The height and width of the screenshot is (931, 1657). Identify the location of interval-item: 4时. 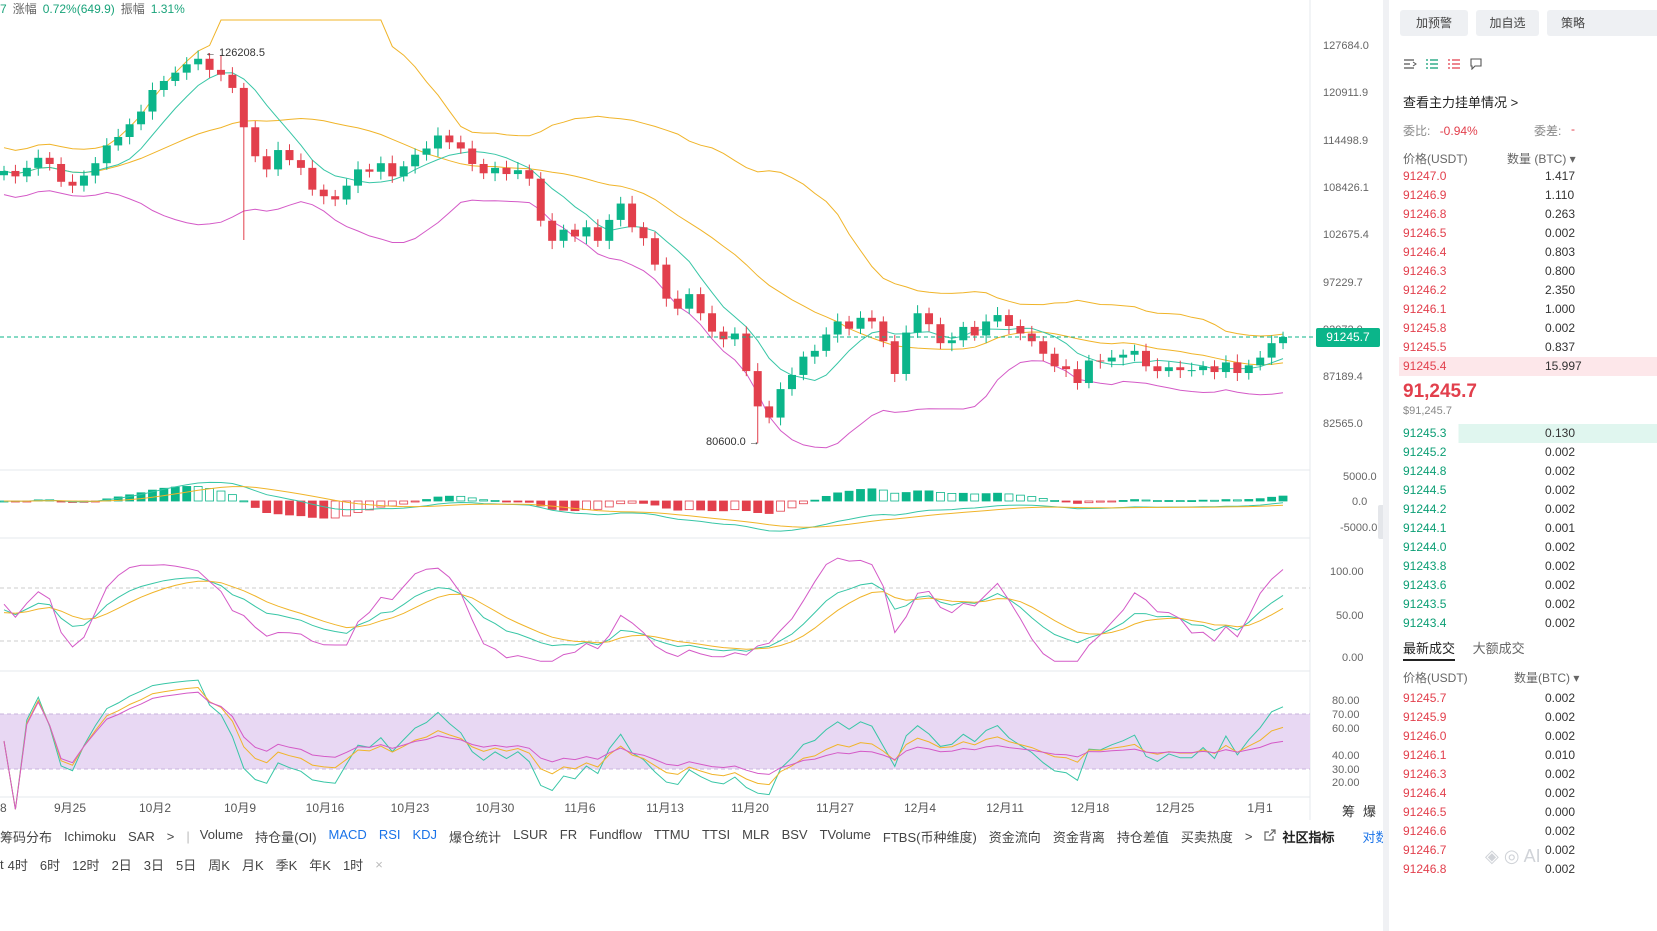
(17, 865).